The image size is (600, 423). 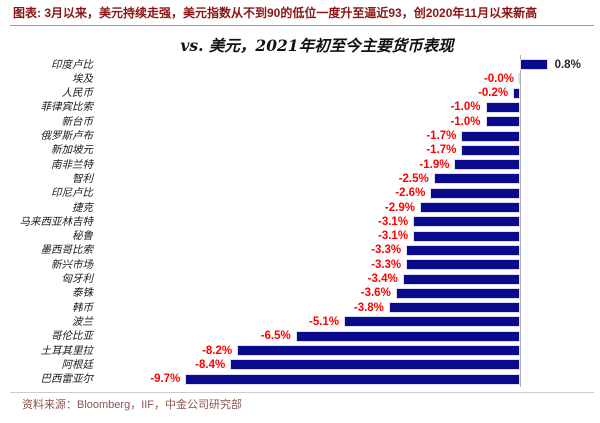 What do you see at coordinates (324, 321) in the screenshot?
I see `value-label: -5.1%` at bounding box center [324, 321].